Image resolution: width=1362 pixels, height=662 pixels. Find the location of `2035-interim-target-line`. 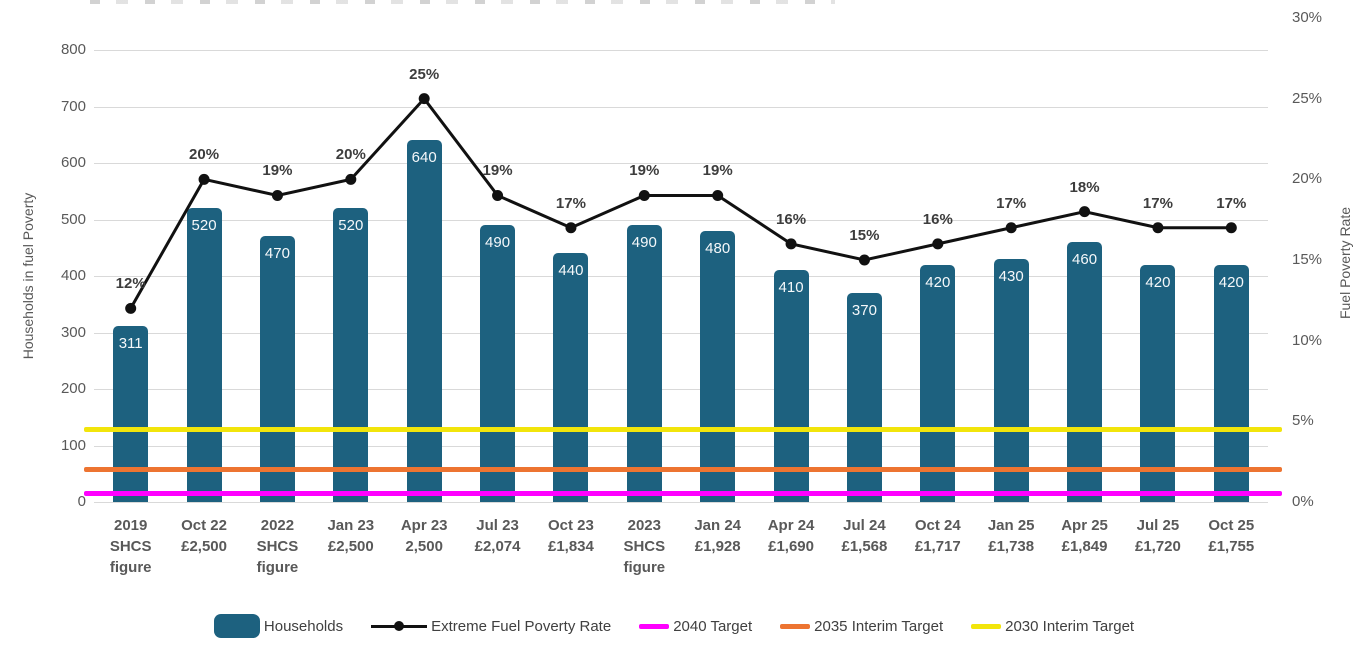

2035-interim-target-line is located at coordinates (683, 470).